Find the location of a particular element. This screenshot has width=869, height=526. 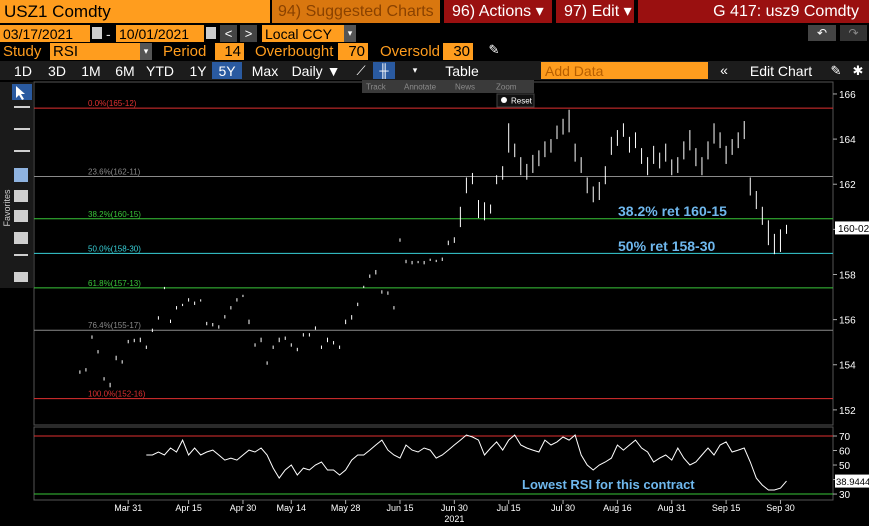

fib-label: 100.0%(152-16) is located at coordinates (117, 394).